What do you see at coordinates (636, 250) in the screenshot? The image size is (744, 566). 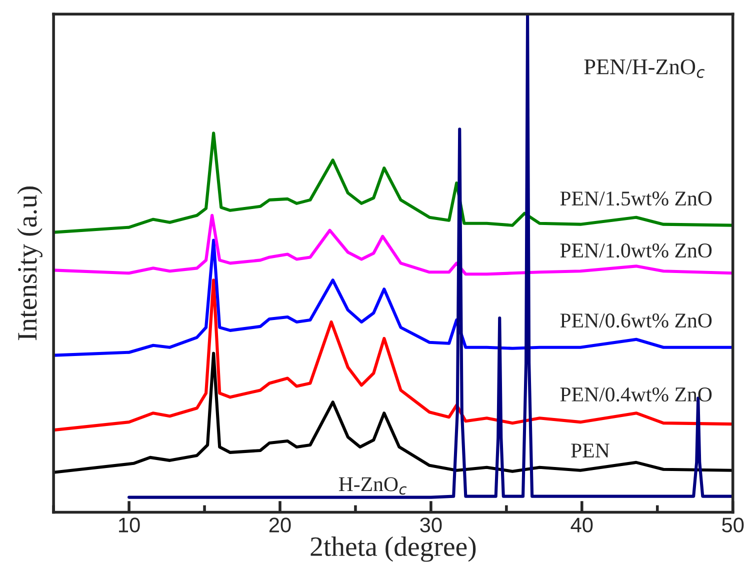 I see `series-label: PEN/1.0wt% ZnO` at bounding box center [636, 250].